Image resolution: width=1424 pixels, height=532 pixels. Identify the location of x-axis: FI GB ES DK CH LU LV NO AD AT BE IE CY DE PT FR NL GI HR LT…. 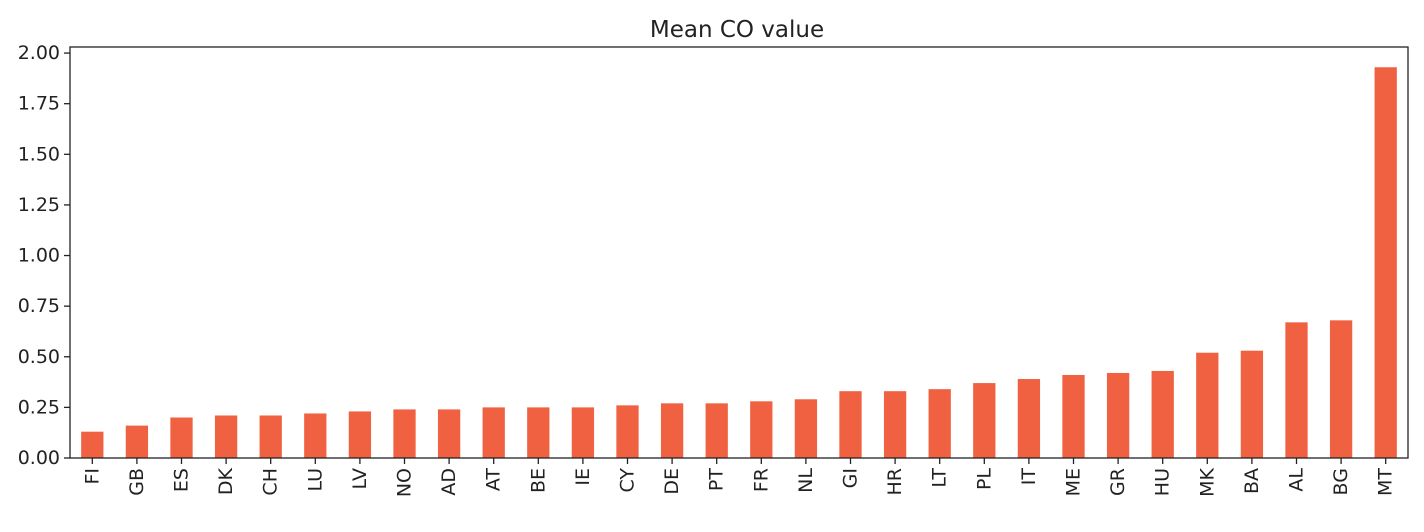
(739, 477).